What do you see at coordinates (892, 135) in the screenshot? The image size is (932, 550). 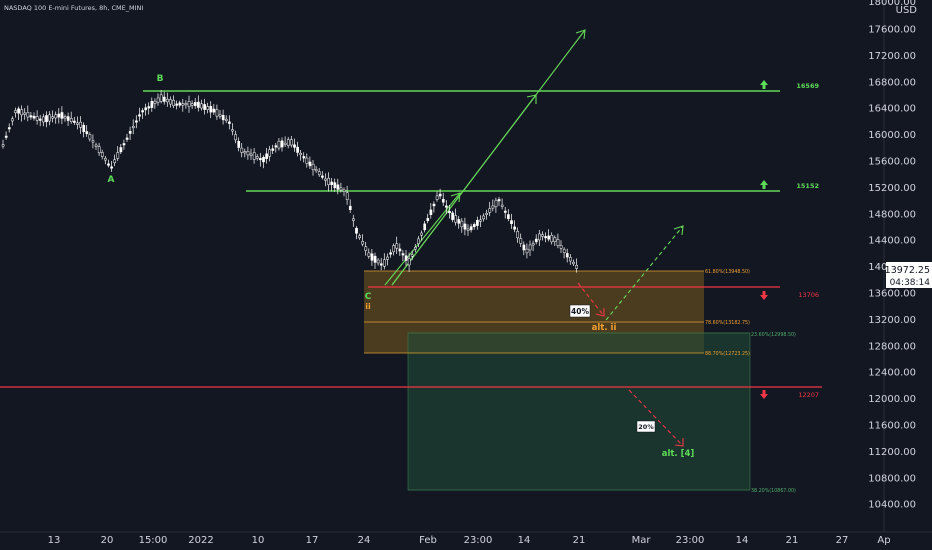 I see `price-axis-label: 16000.00` at bounding box center [892, 135].